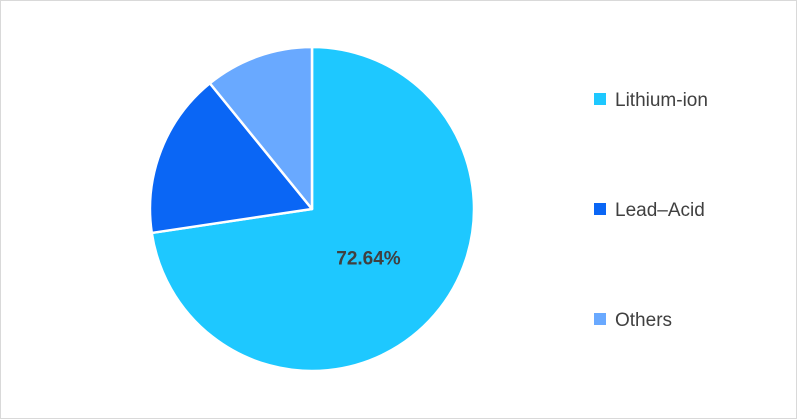 The image size is (797, 419). What do you see at coordinates (600, 209) in the screenshot?
I see `legend-swatch-lead-acid` at bounding box center [600, 209].